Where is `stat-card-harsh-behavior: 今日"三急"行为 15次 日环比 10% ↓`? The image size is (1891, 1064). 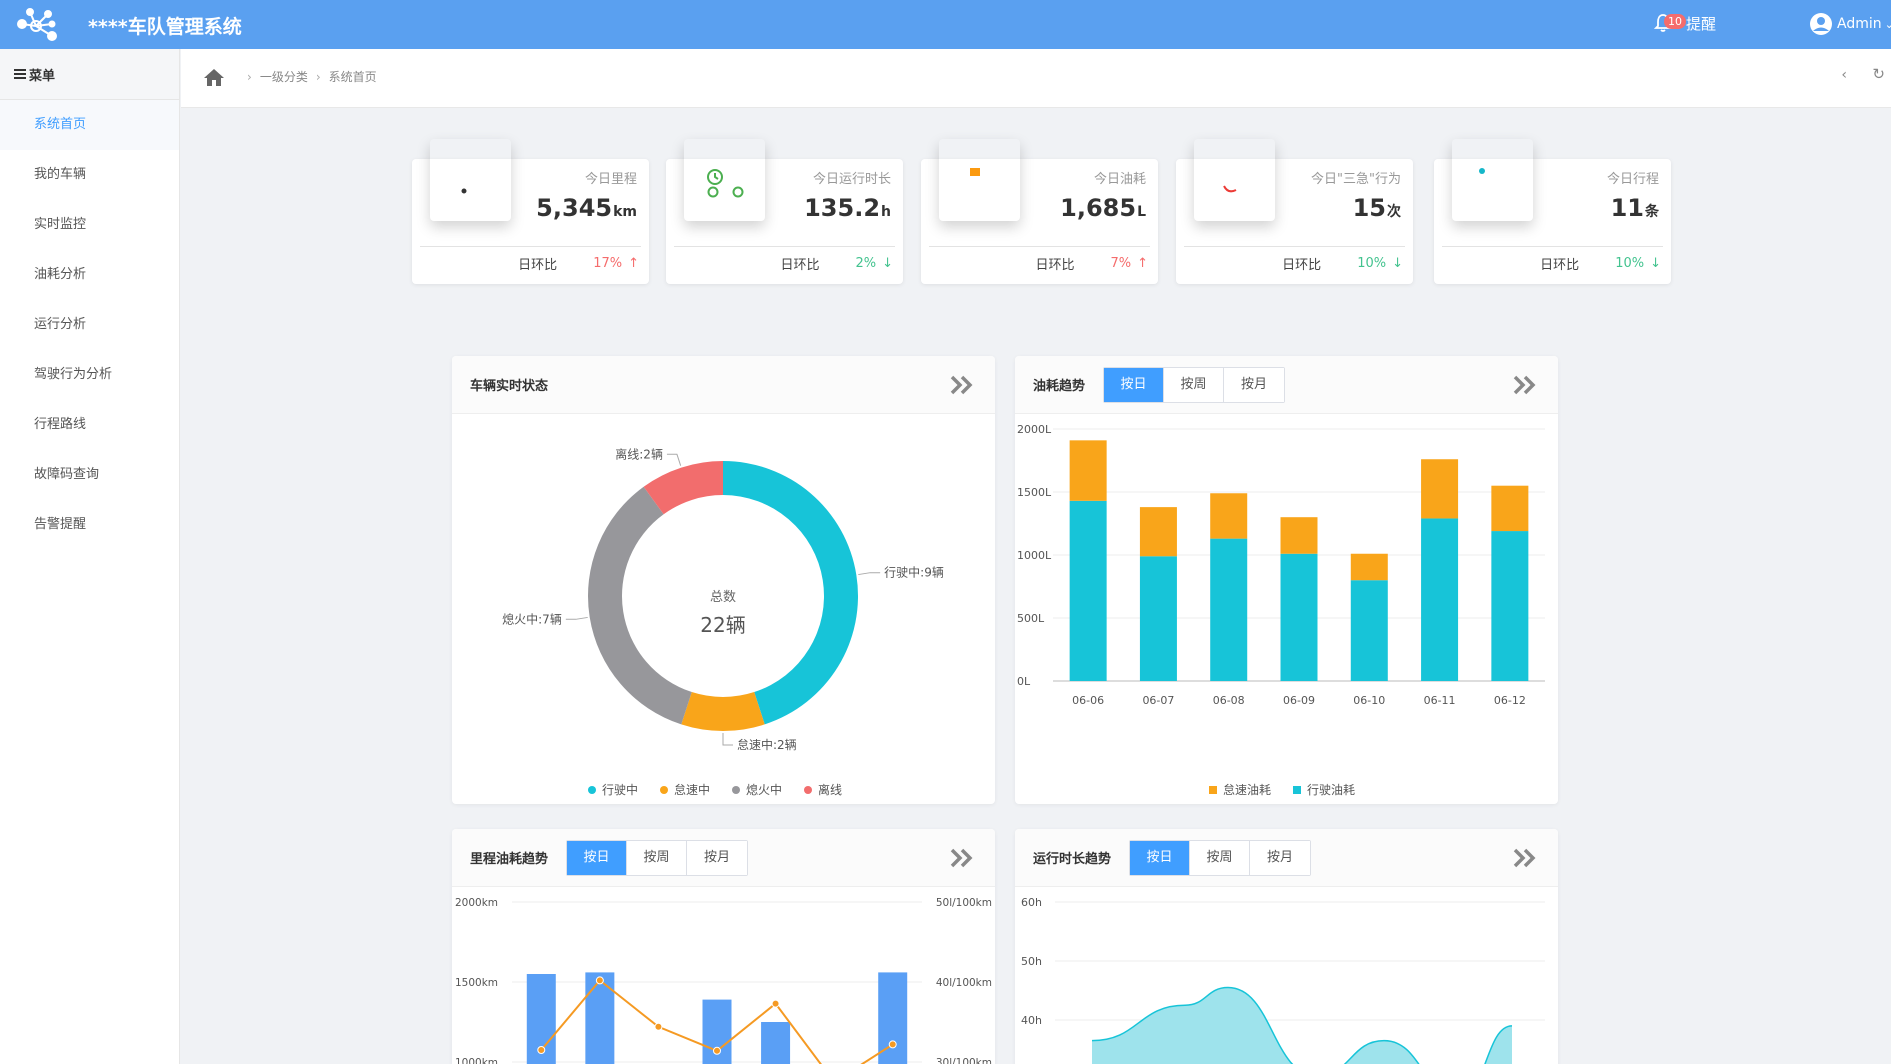 stat-card-harsh-behavior: 今日"三急"行为 15次 日环比 10% ↓ is located at coordinates (1294, 221).